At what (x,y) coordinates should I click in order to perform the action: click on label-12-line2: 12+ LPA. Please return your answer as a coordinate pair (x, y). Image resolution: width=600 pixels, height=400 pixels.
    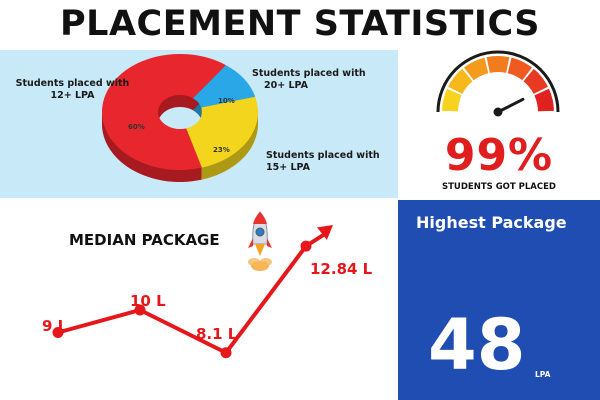
    Looking at the image, I should click on (72, 95).